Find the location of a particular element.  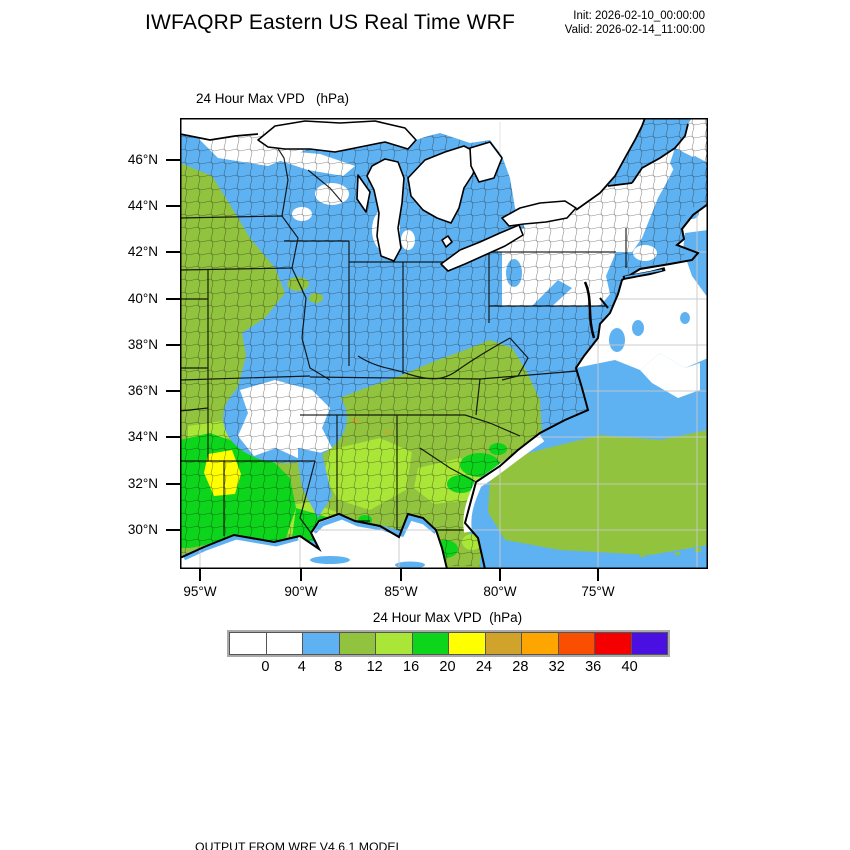

y-tick-label: 36°N is located at coordinates (142, 390).